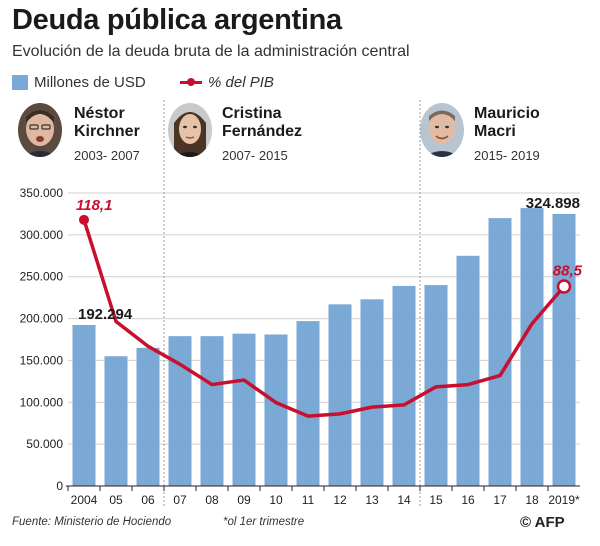  I want to click on x-tick-label: 2004, so click(84, 500).